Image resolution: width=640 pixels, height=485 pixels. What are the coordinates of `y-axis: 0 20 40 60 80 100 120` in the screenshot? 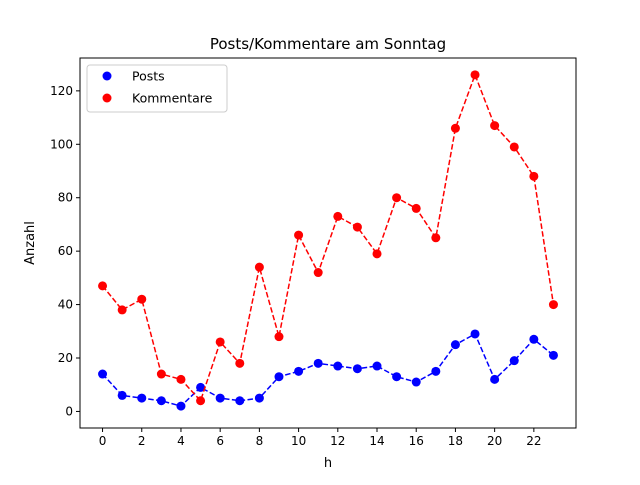 It's located at (65, 251).